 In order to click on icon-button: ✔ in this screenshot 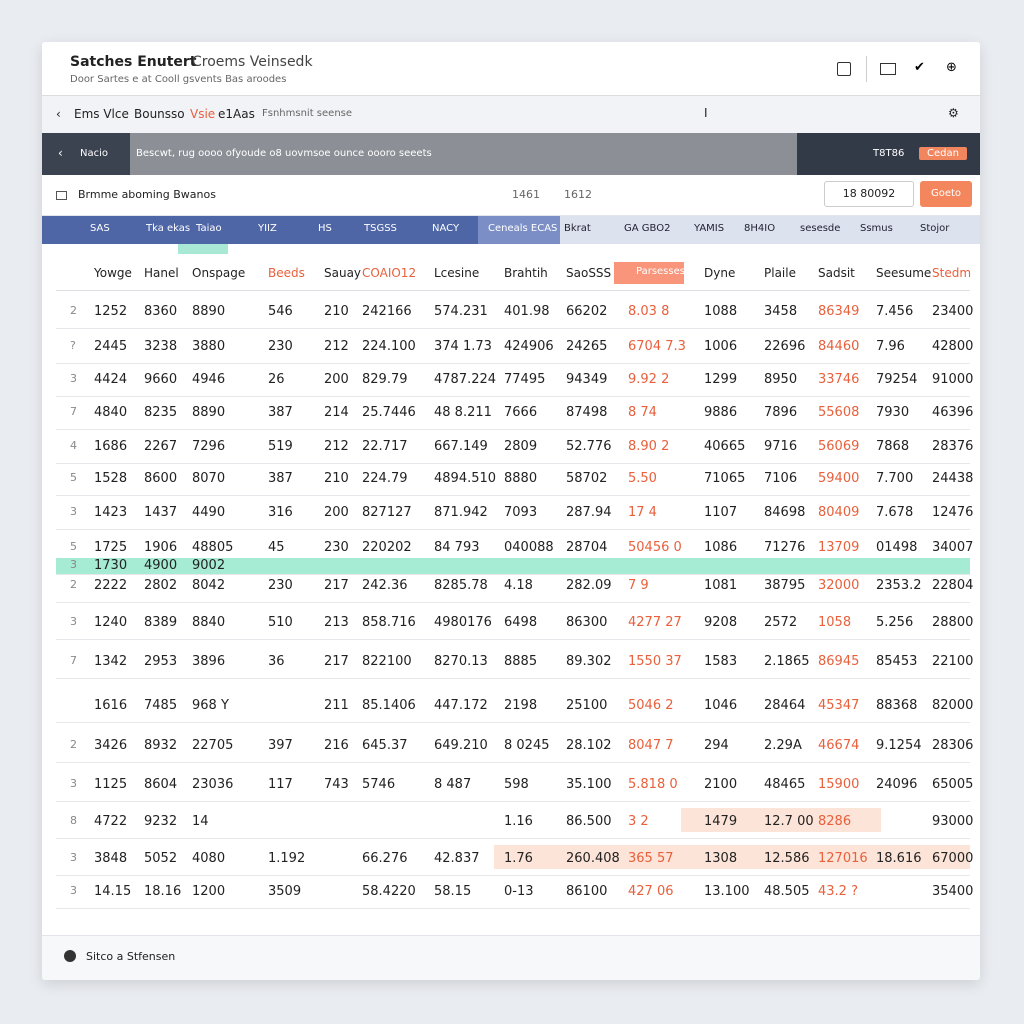, I will do `click(919, 67)`.